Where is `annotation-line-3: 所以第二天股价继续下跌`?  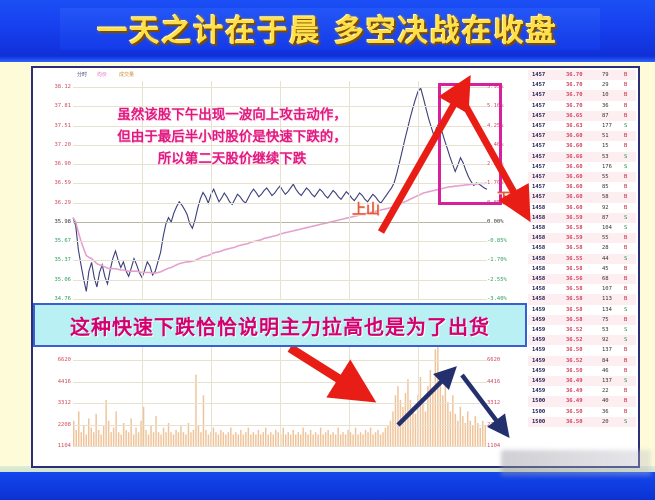
annotation-line-3: 所以第二天股价继续下跌 is located at coordinates (232, 159).